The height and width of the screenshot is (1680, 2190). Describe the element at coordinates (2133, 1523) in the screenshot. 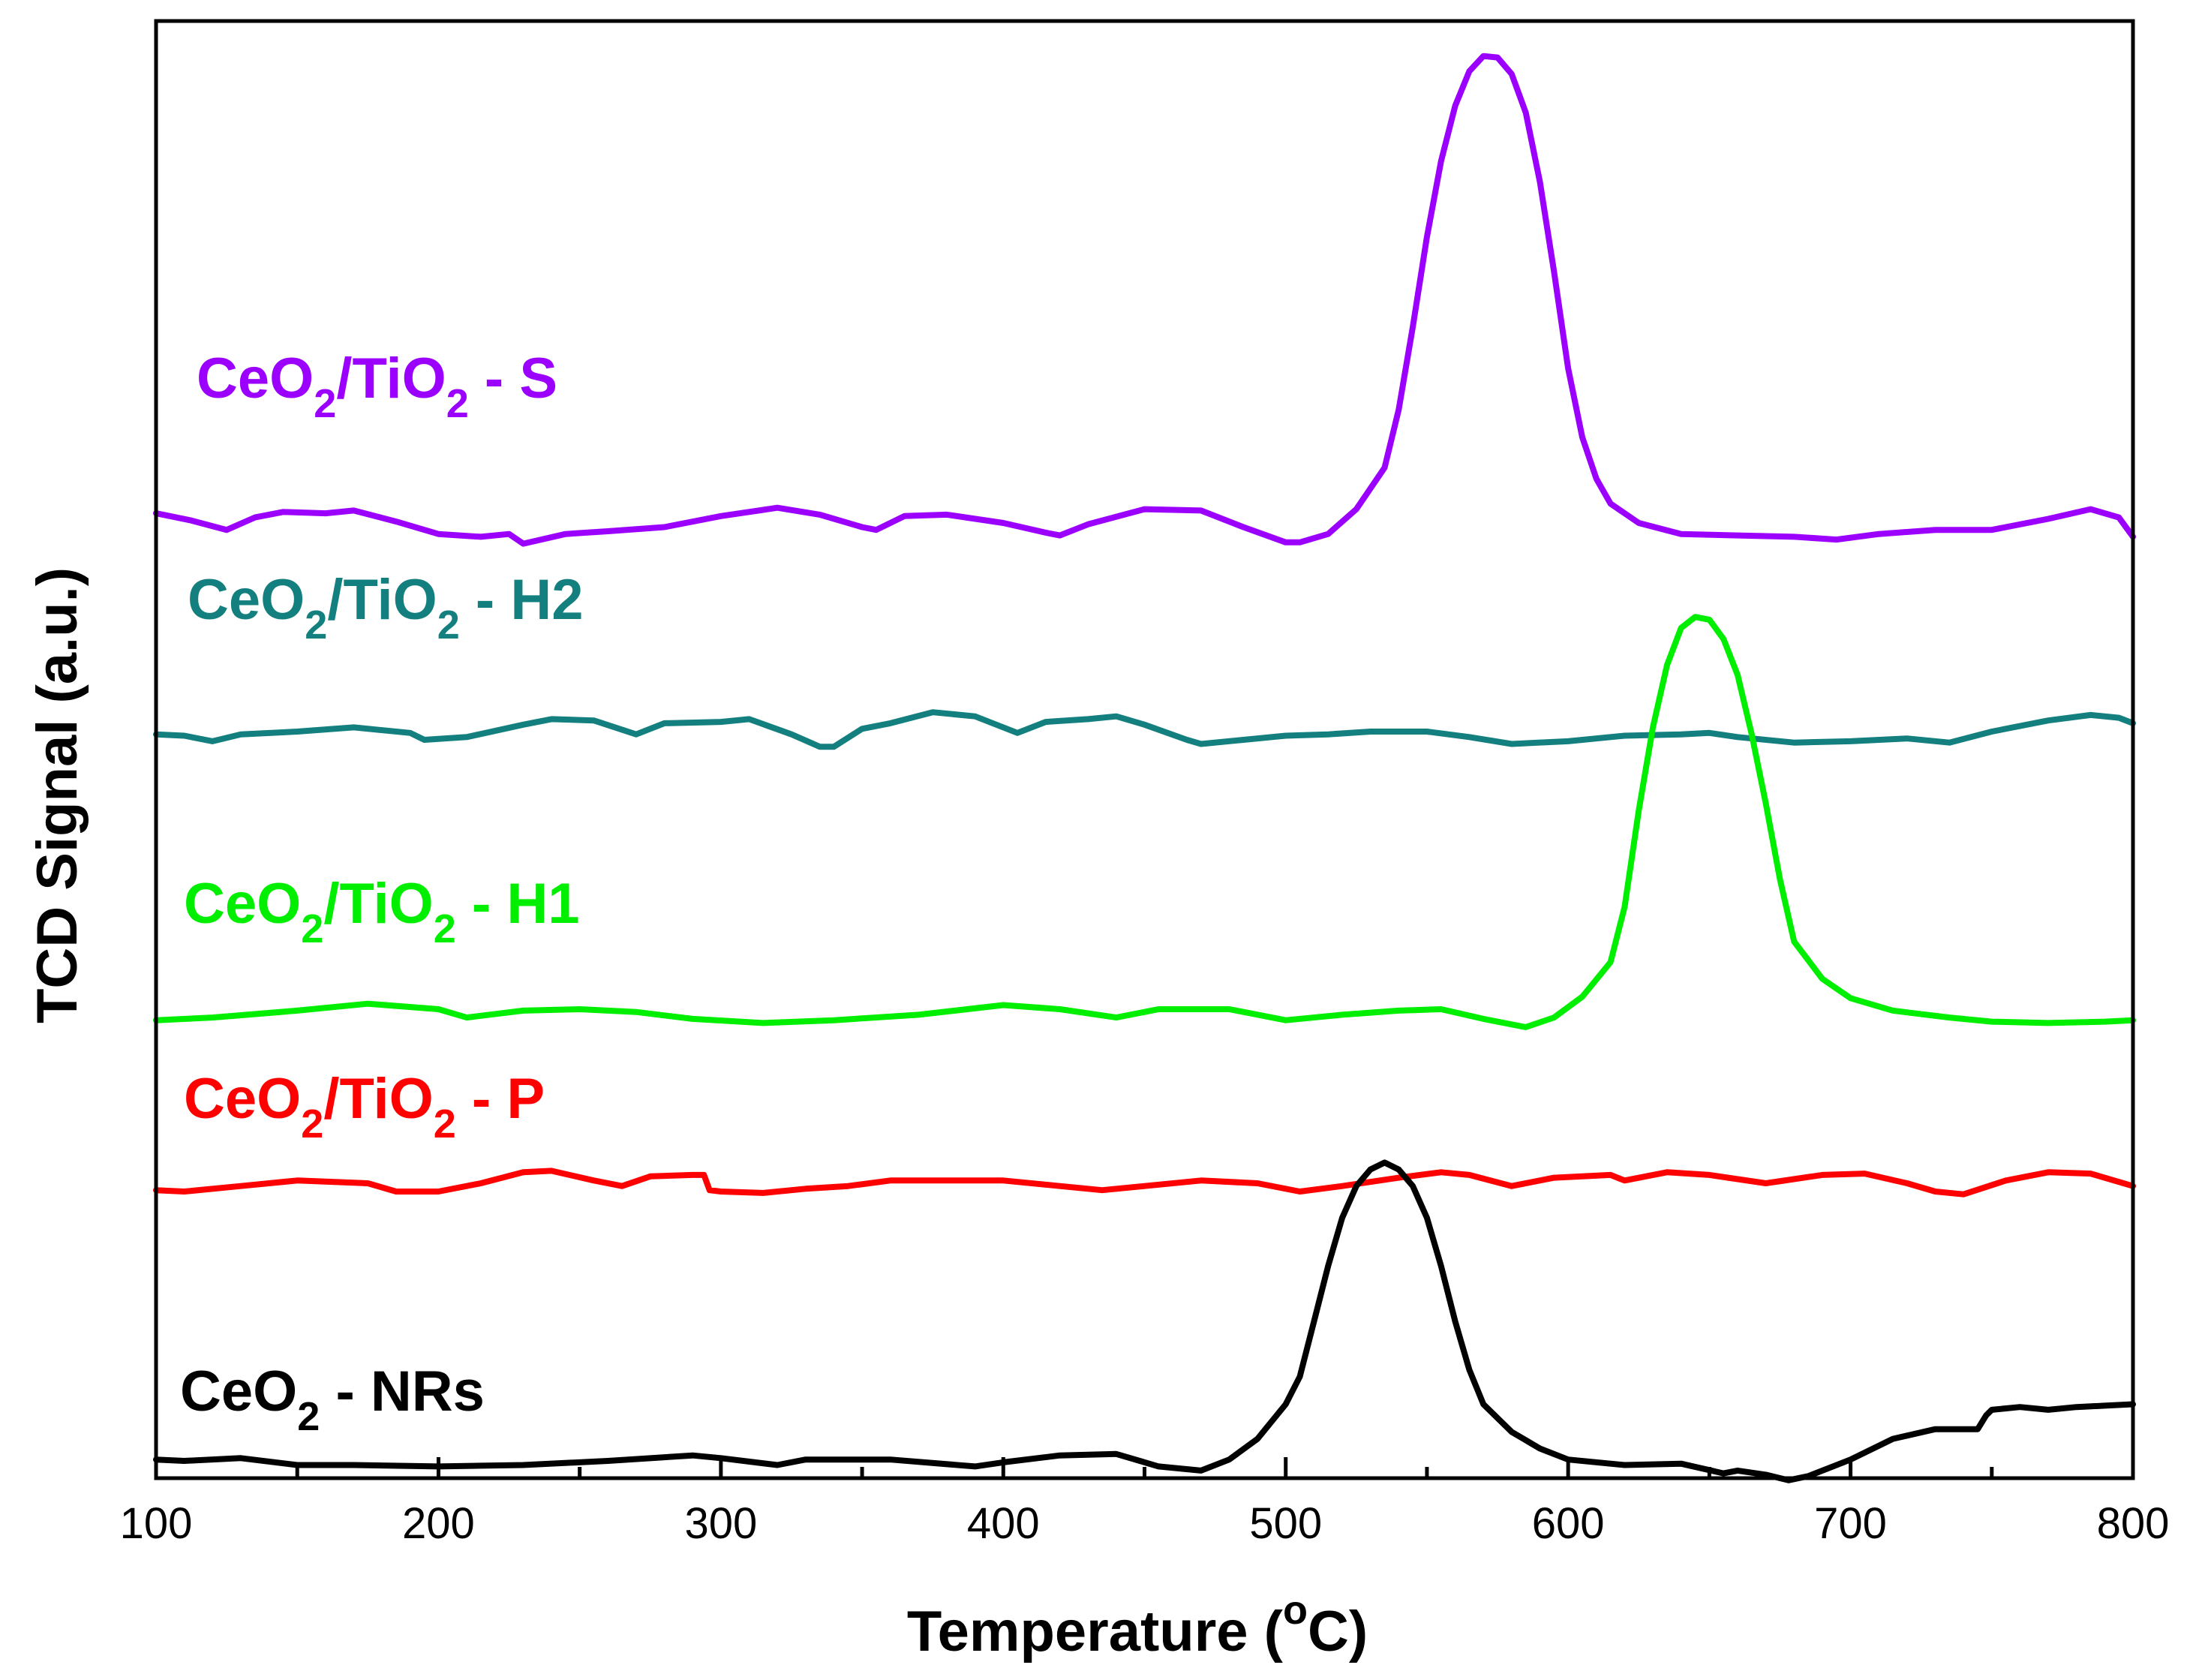

I see `x-tick-label: 800` at that location.